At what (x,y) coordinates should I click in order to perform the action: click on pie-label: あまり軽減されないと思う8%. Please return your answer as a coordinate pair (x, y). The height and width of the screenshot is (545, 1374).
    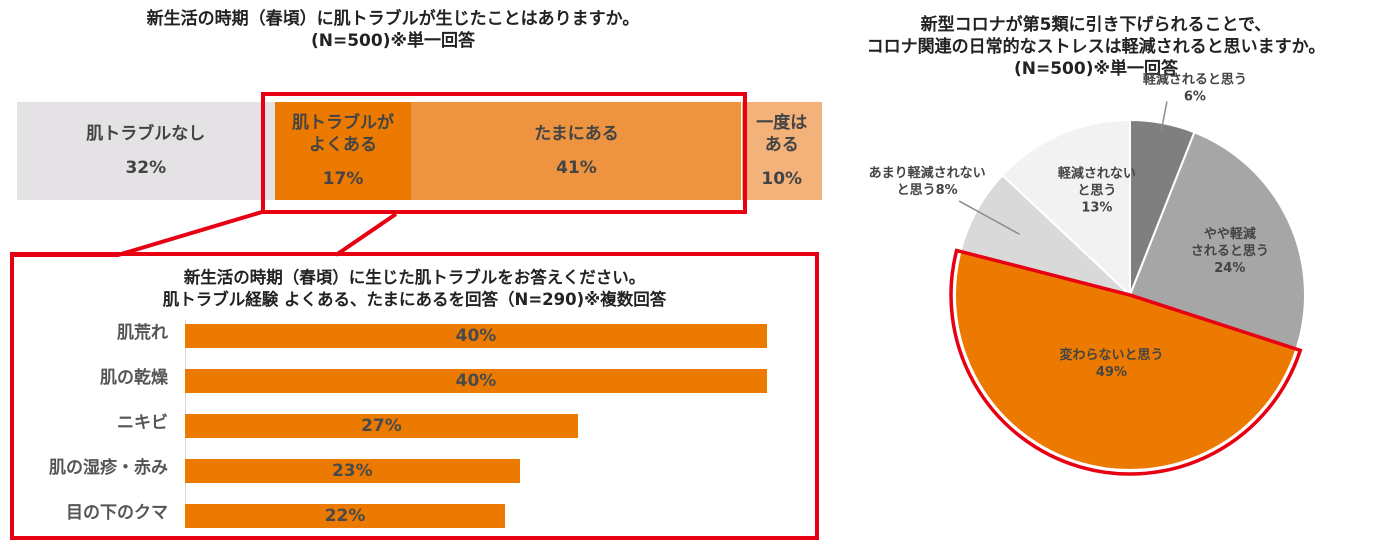
    Looking at the image, I should click on (927, 181).